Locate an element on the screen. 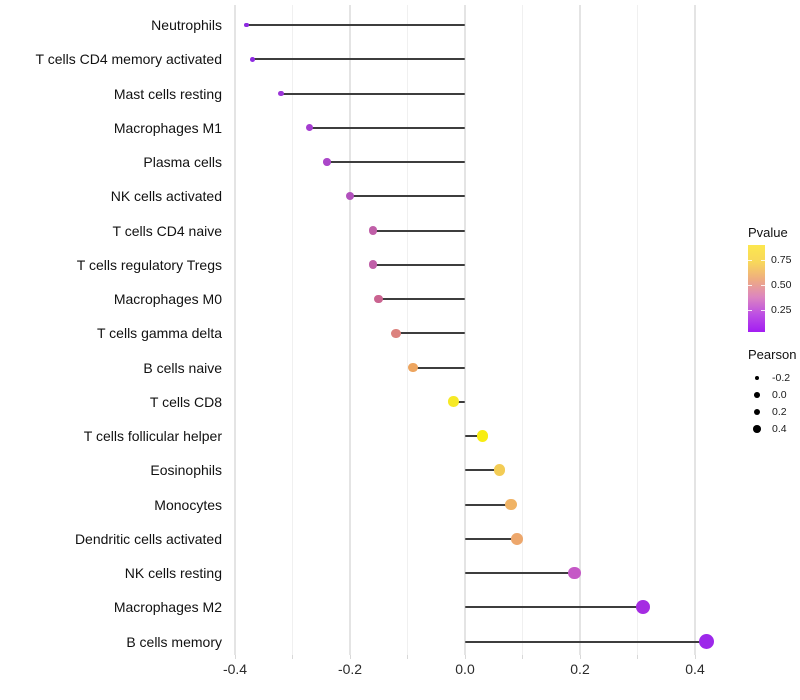  category-label: Neutrophils is located at coordinates (186, 25).